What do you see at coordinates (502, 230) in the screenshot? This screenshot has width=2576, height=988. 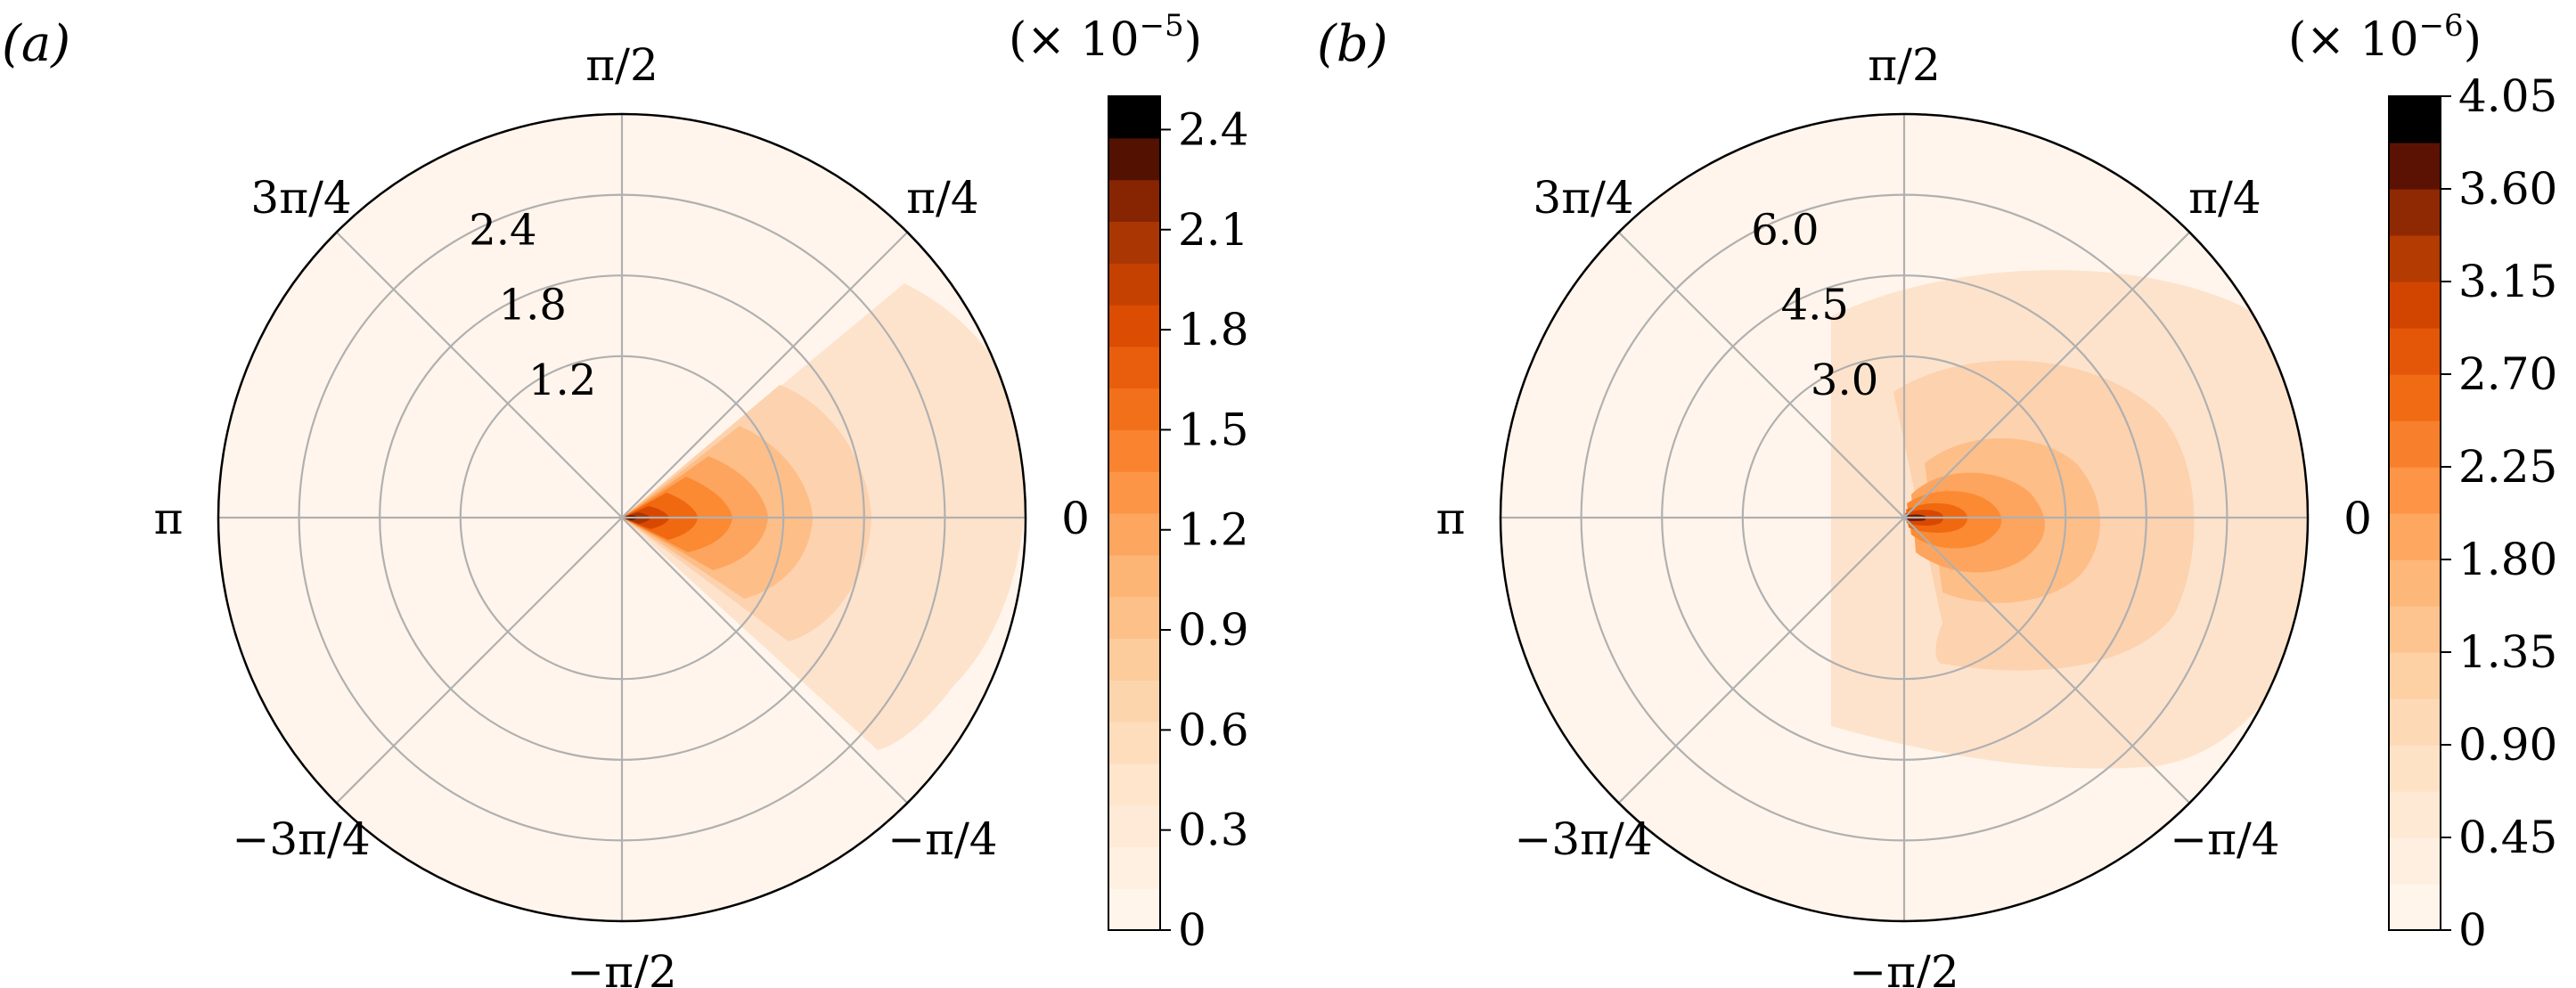 I see `radial-tick-label-a-2: 2.4` at bounding box center [502, 230].